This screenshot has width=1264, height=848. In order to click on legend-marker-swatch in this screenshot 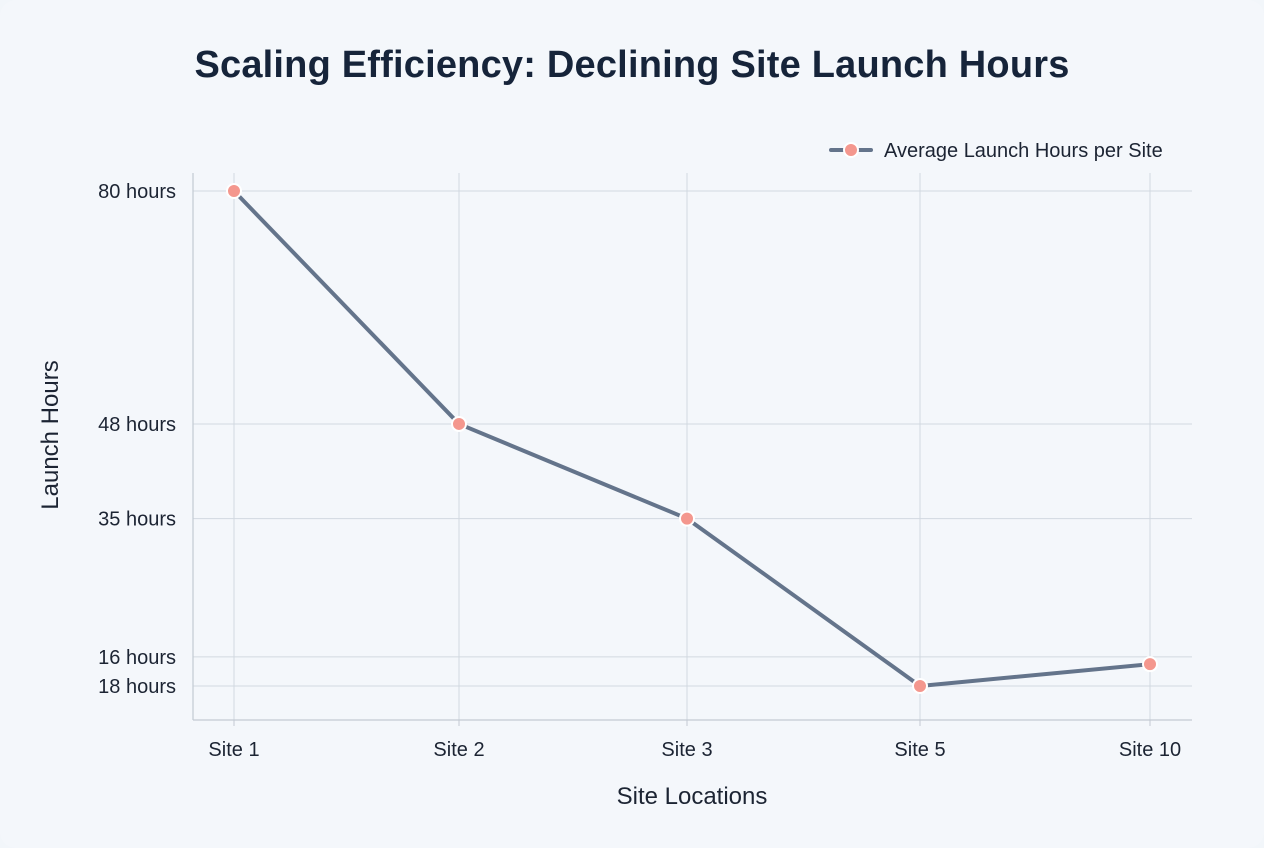, I will do `click(851, 150)`.